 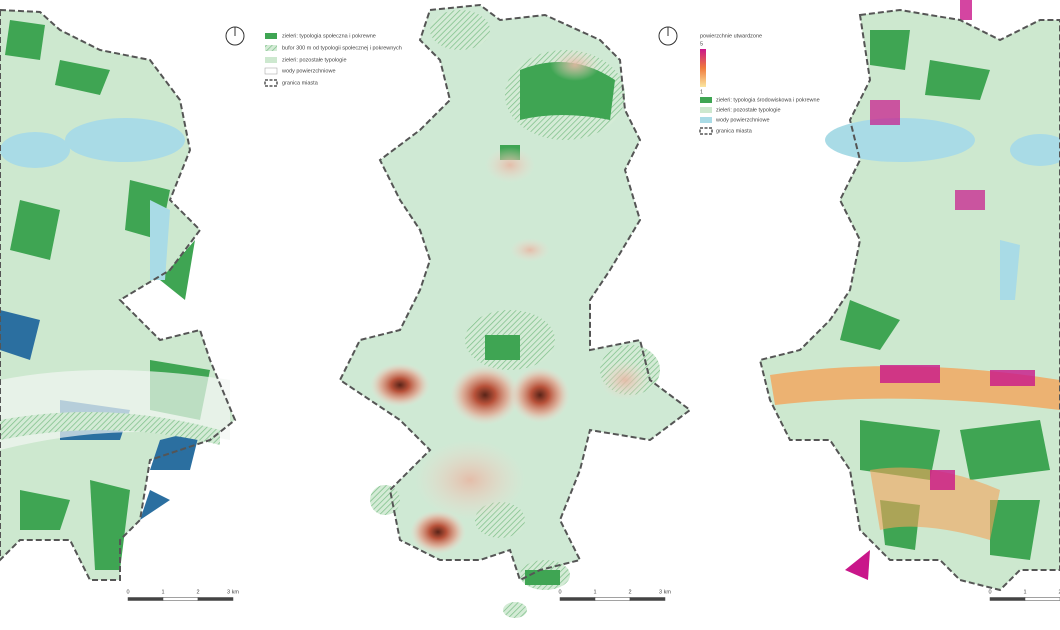 What do you see at coordinates (701, 92) in the screenshot?
I see `legend-scale-min: 1` at bounding box center [701, 92].